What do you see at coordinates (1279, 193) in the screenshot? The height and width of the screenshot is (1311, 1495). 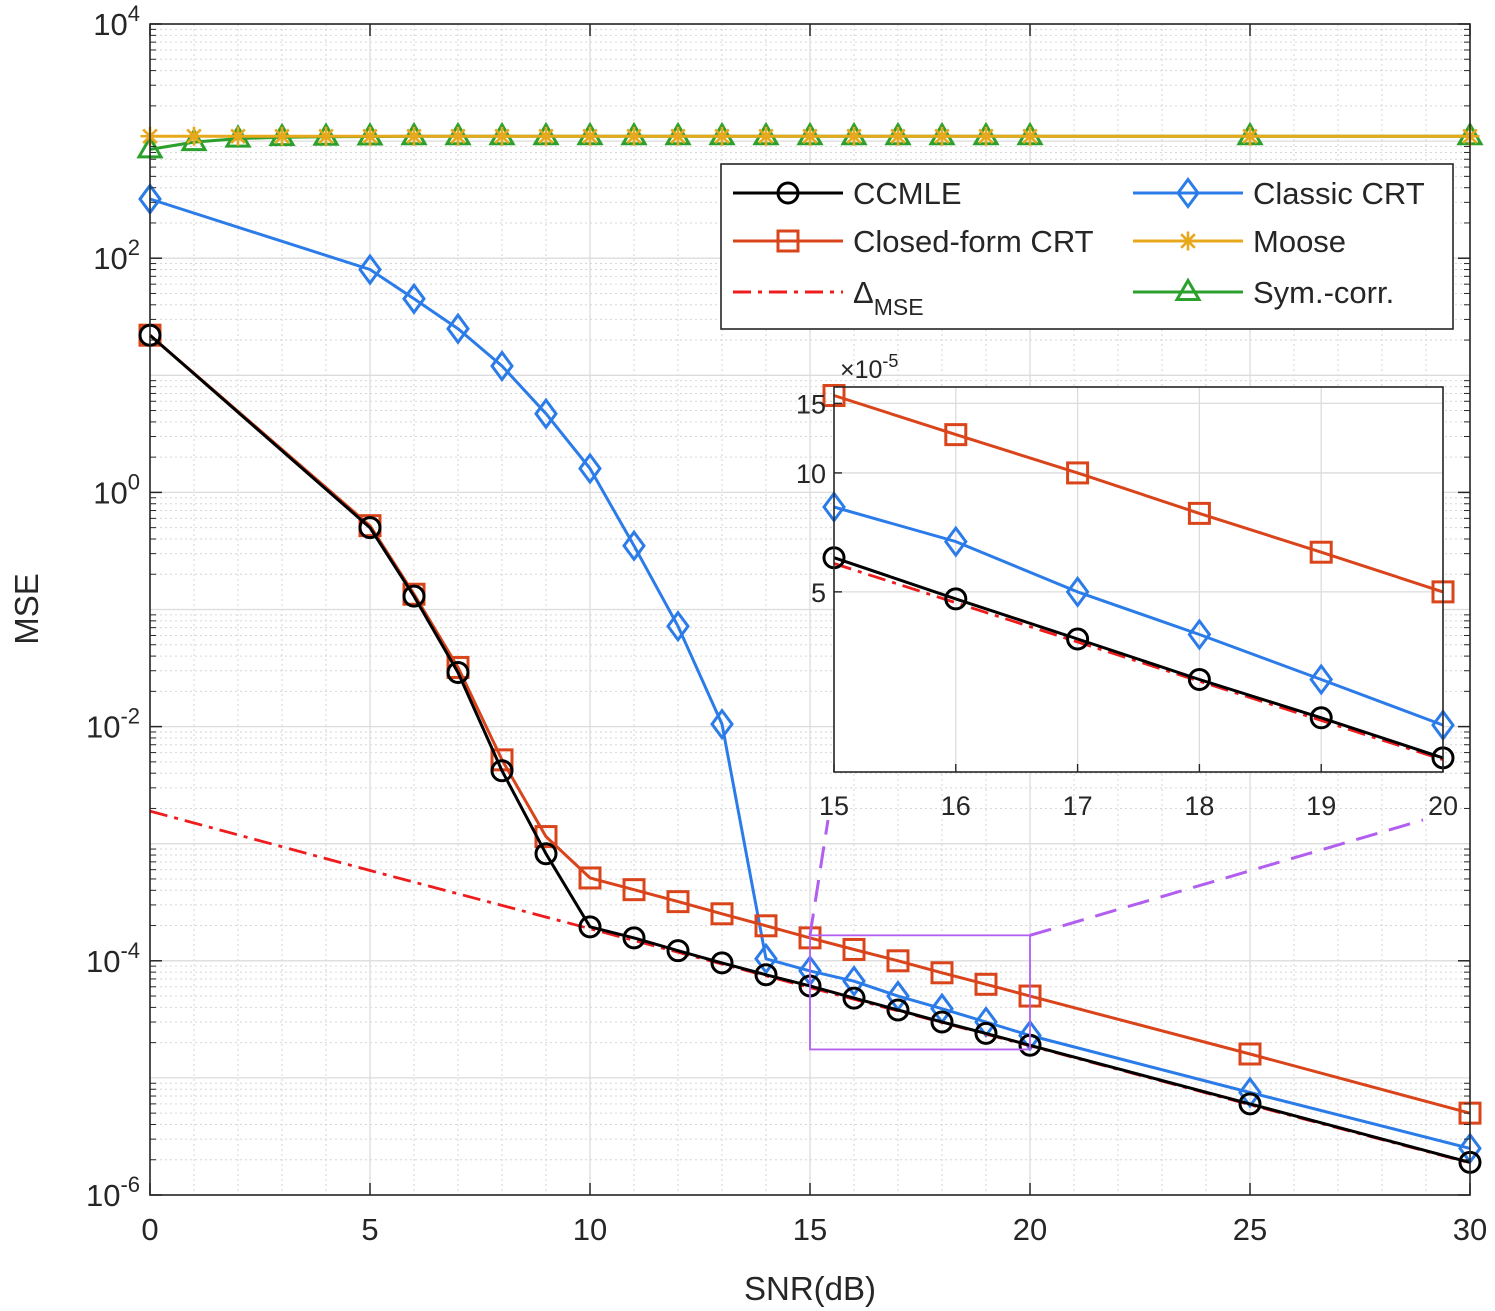 I see `legend-item-classic-crt: Classic CRT` at bounding box center [1279, 193].